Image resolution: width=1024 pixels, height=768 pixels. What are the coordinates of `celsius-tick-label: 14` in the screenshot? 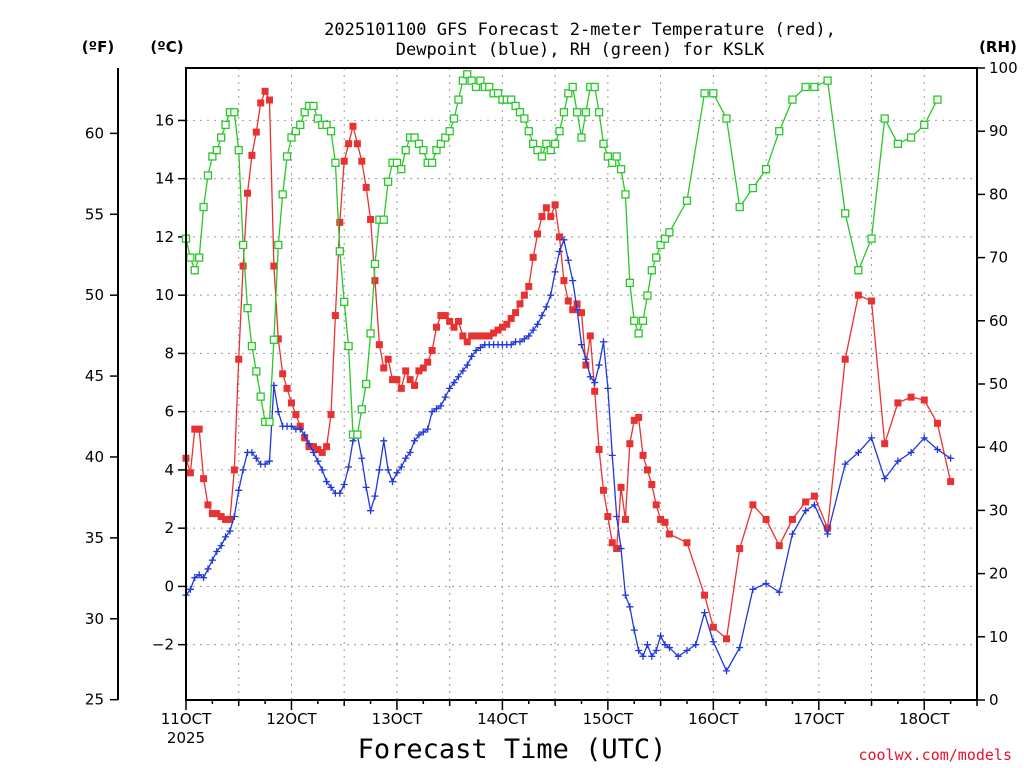 It's located at (164, 179).